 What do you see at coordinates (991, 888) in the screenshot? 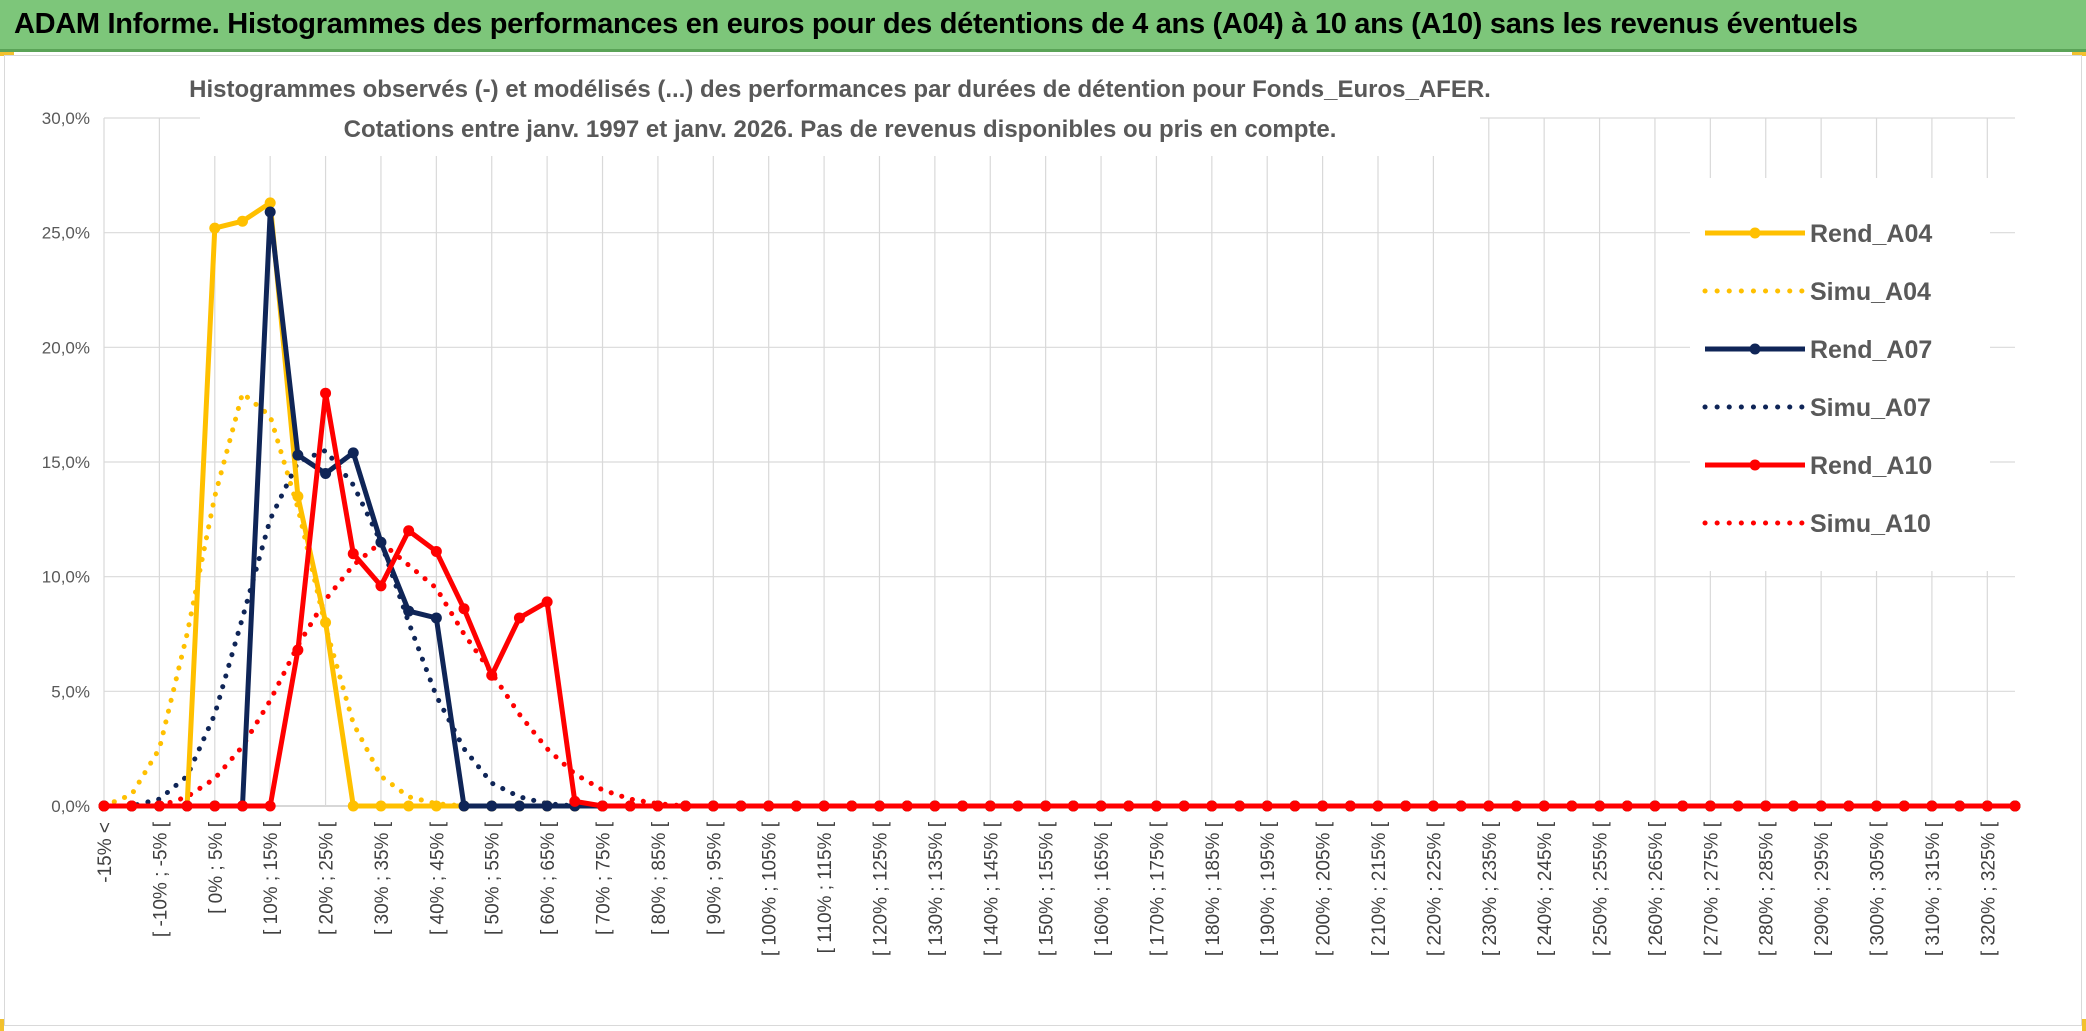
I see `x-tick-label: [ 140% ; 145% [` at bounding box center [991, 888].